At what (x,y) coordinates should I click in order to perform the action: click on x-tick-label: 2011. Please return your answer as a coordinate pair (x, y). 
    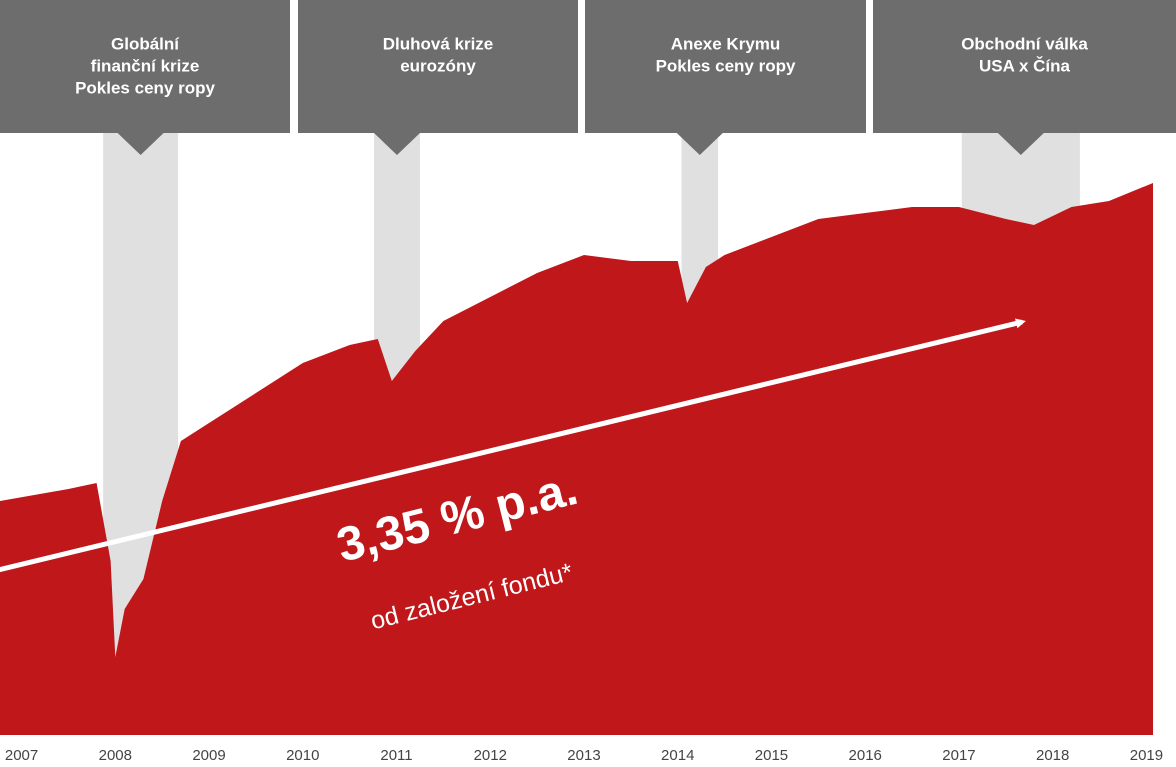
    Looking at the image, I should click on (396, 755).